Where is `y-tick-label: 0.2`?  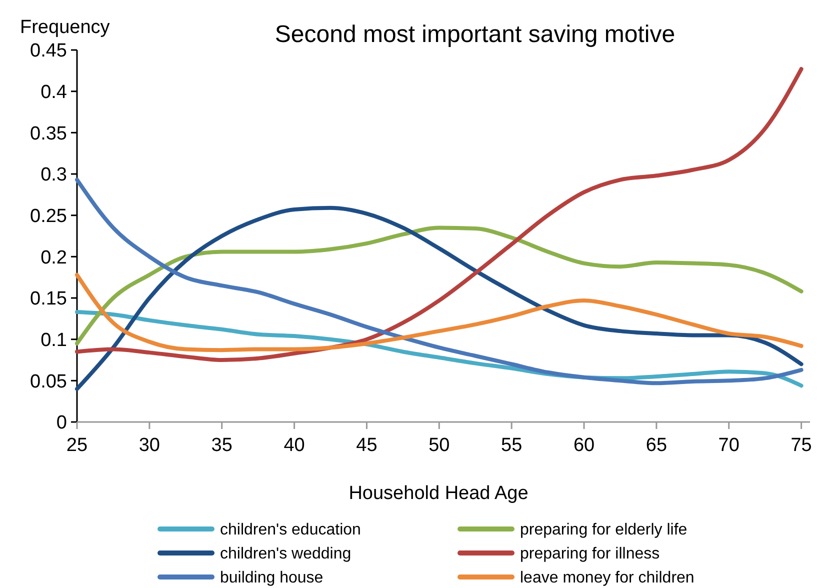 y-tick-label: 0.2 is located at coordinates (53, 257).